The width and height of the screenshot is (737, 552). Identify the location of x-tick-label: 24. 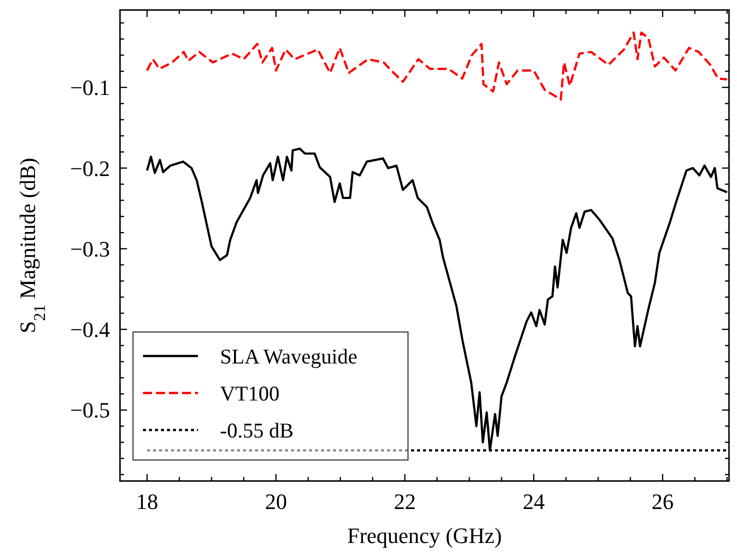
(533, 501).